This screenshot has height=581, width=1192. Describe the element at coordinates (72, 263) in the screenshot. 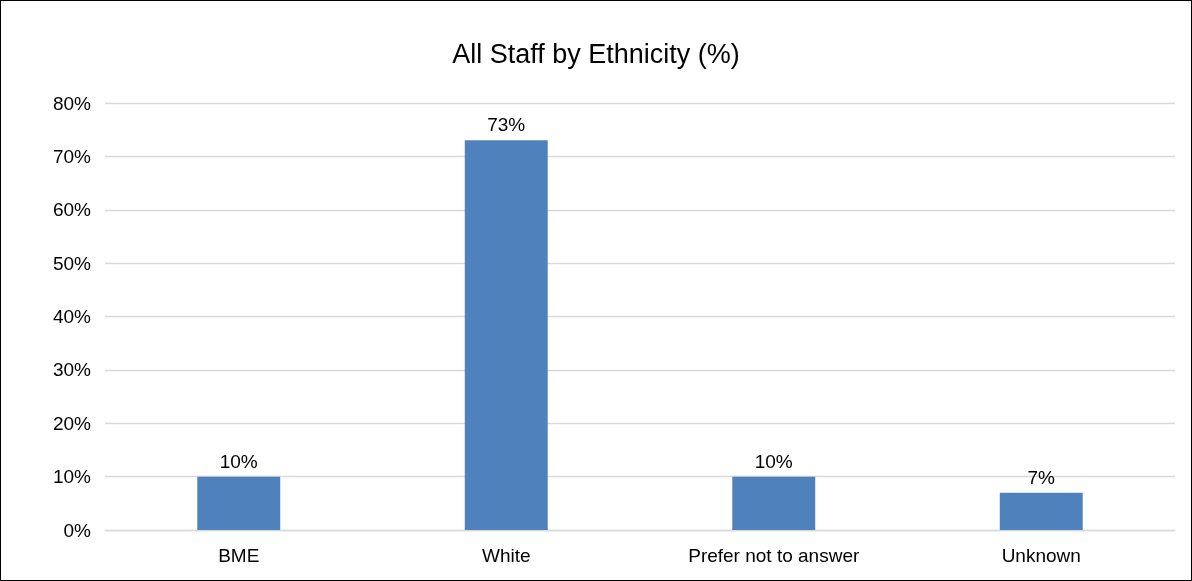

I see `y-tick-label: 50%` at that location.